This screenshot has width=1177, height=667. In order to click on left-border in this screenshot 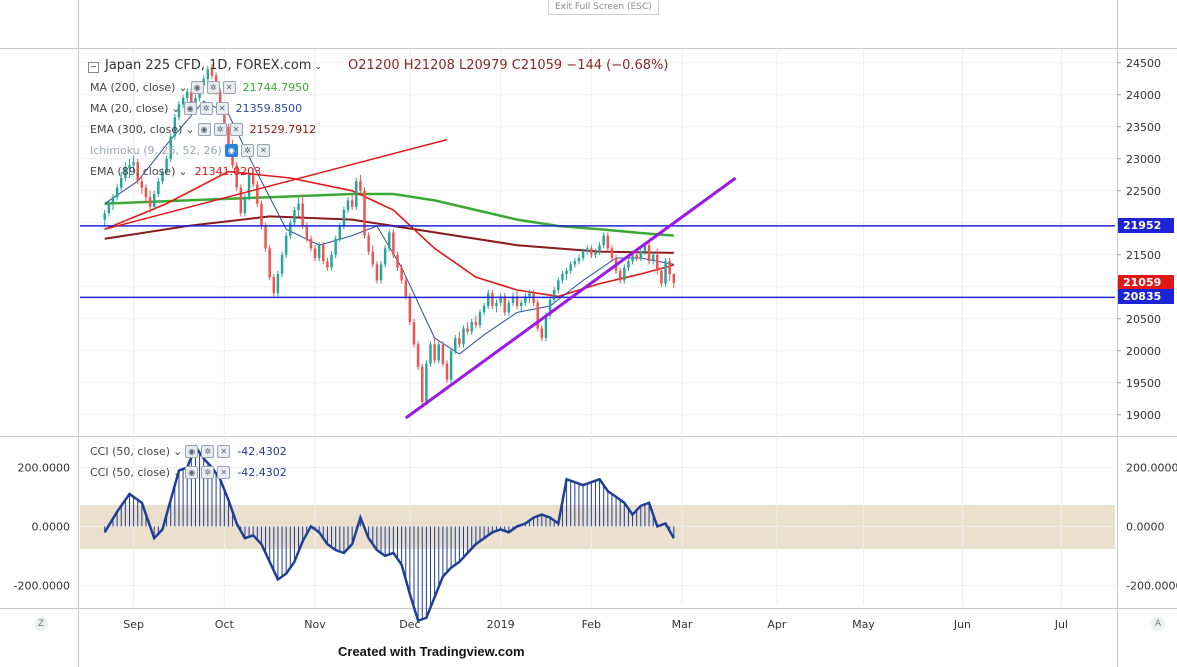, I will do `click(78, 333)`.